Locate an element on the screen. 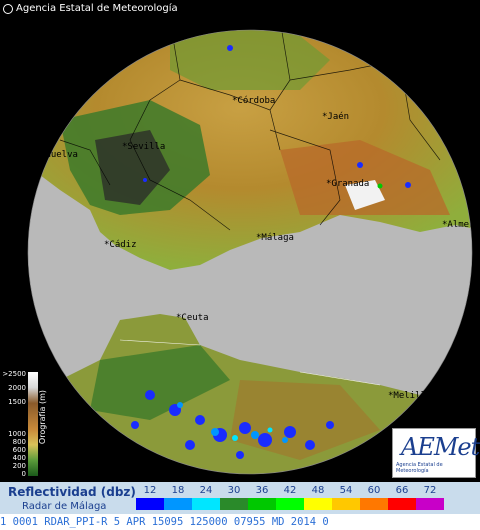 This screenshot has width=480, height=530. aemet-logo-subtitle: Agencia Estatal de Meteorología is located at coordinates (419, 468).